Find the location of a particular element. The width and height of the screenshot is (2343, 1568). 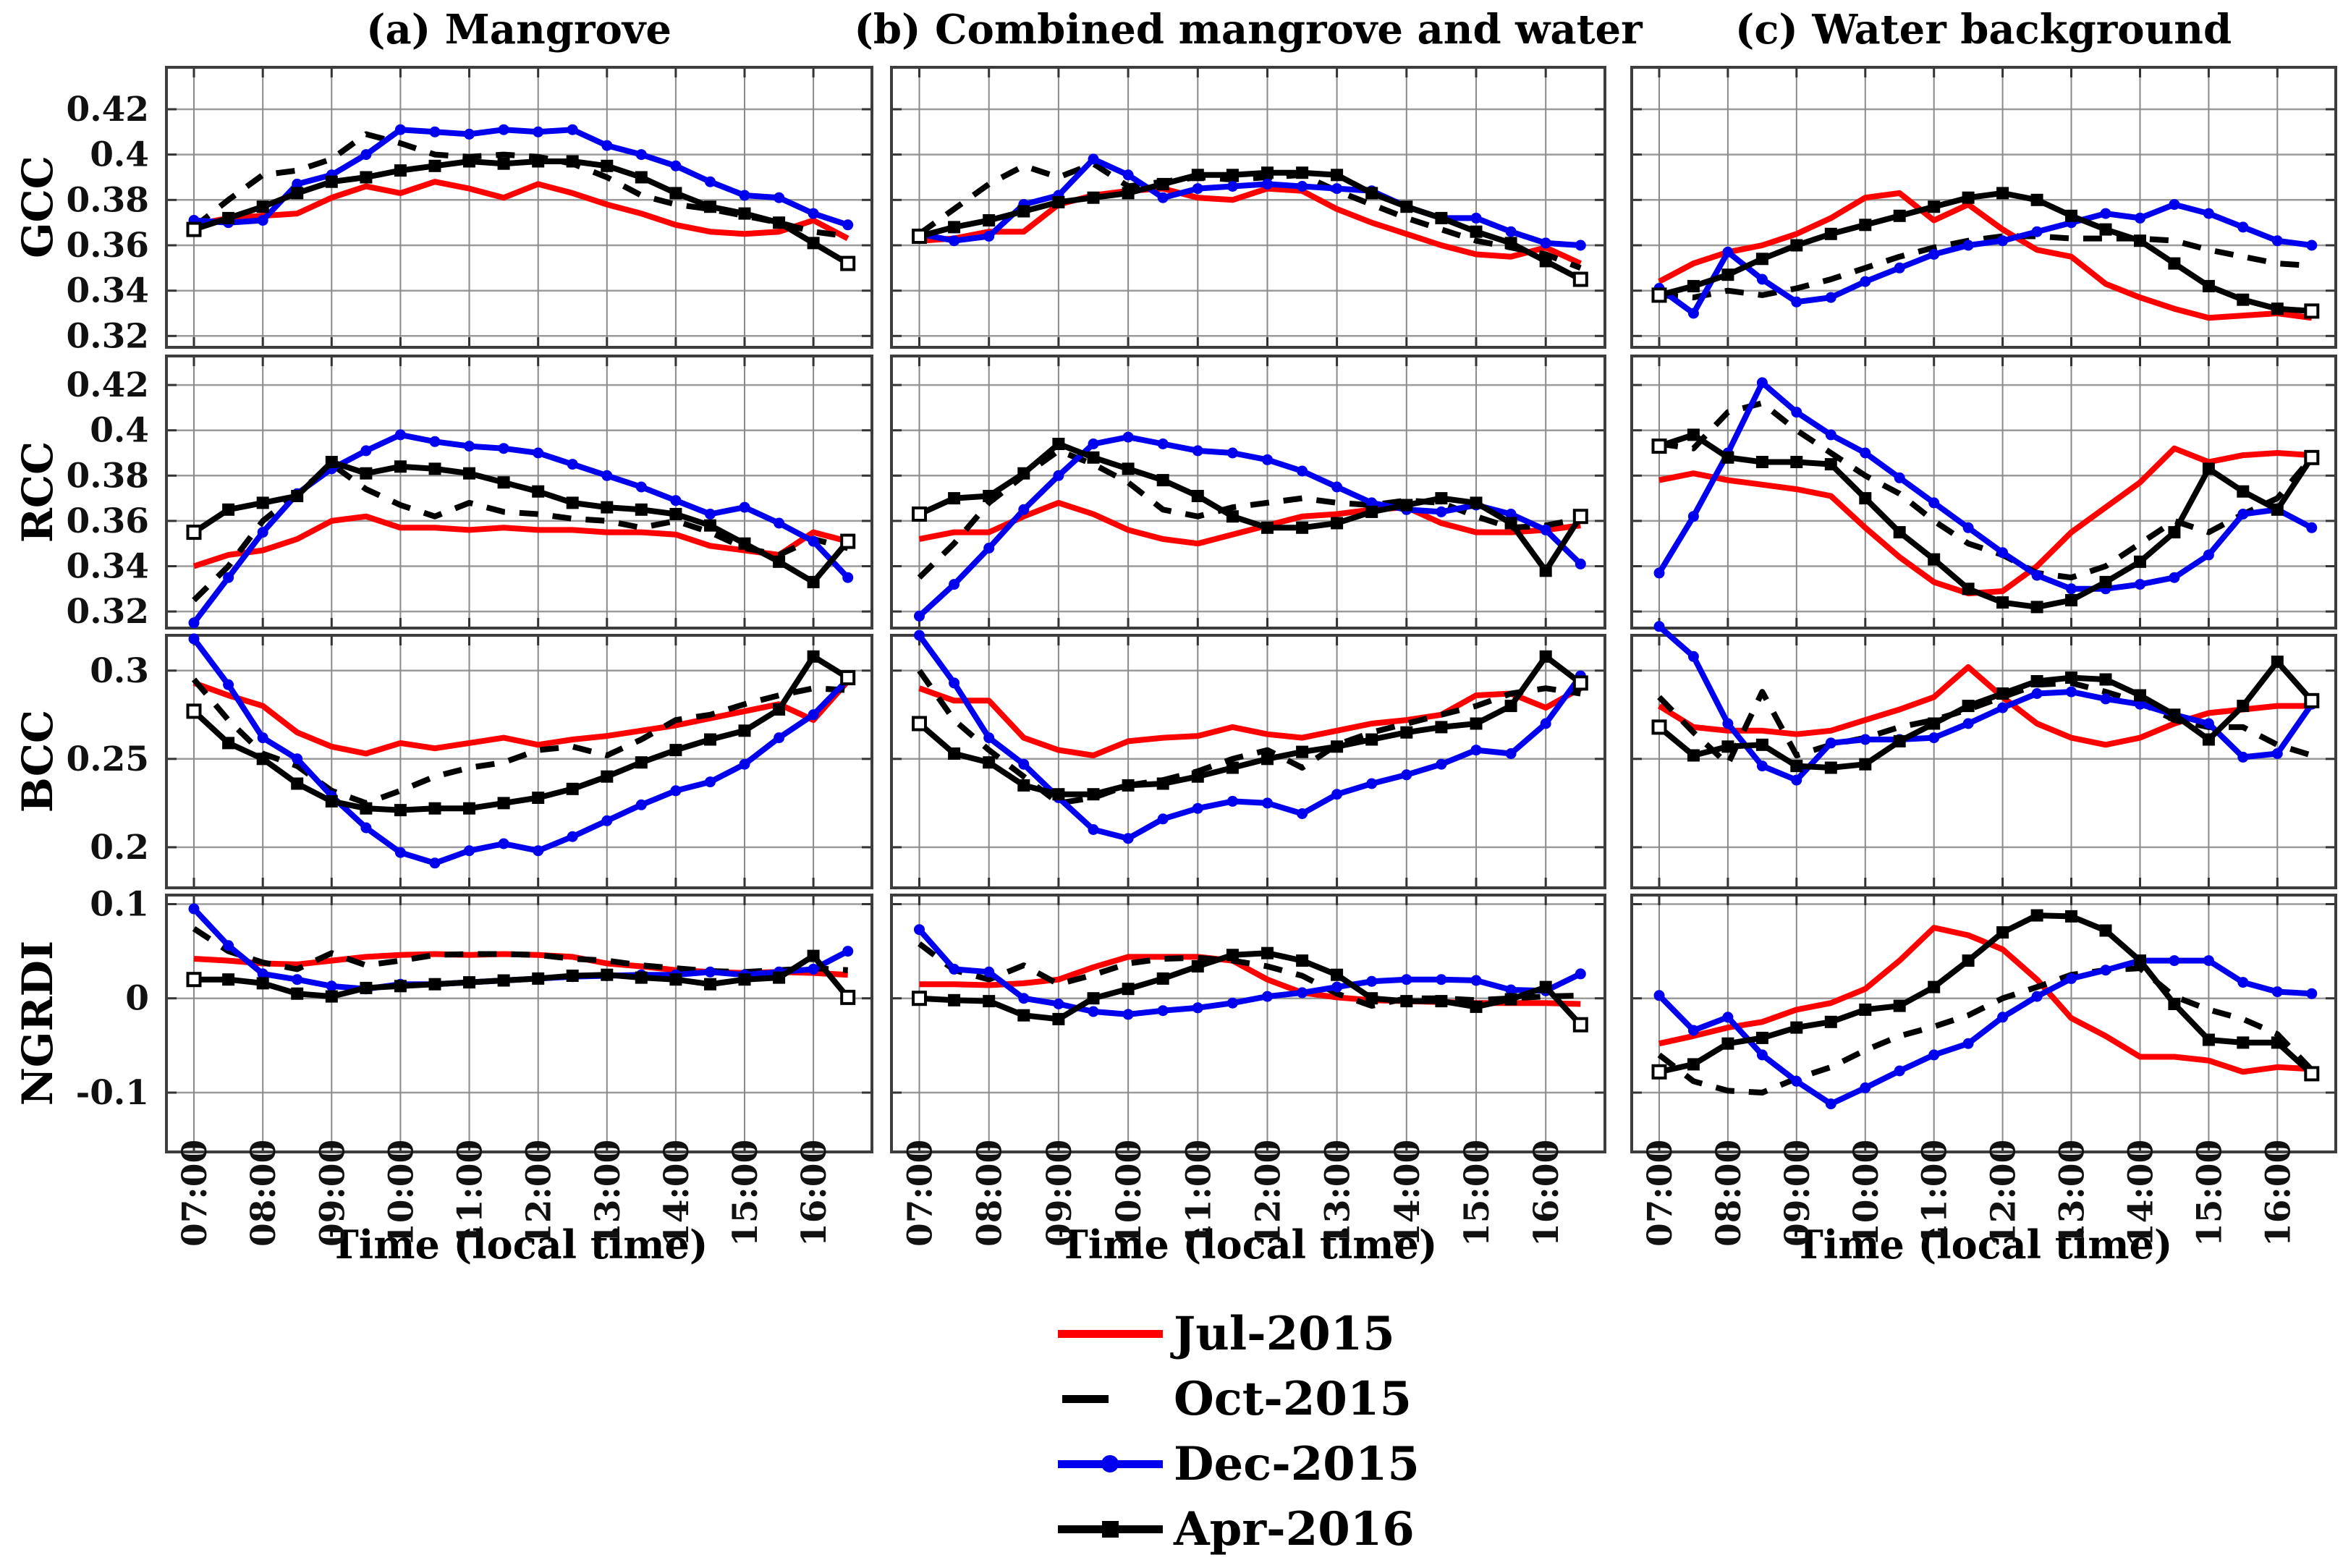

svg-text: 0.34 is located at coordinates (108, 567).